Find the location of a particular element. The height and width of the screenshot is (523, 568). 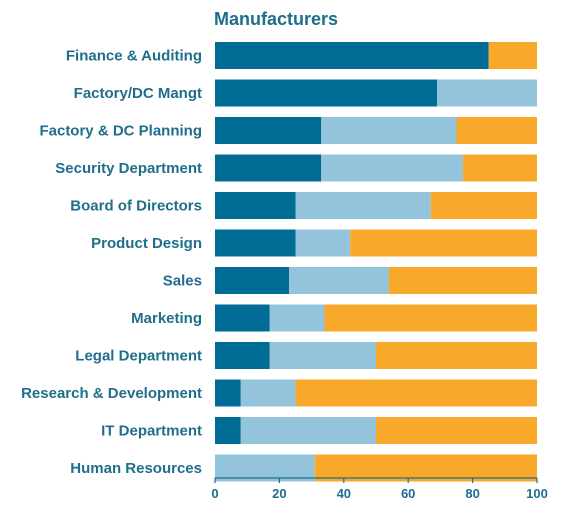

x-tick-label: 80 is located at coordinates (472, 493).